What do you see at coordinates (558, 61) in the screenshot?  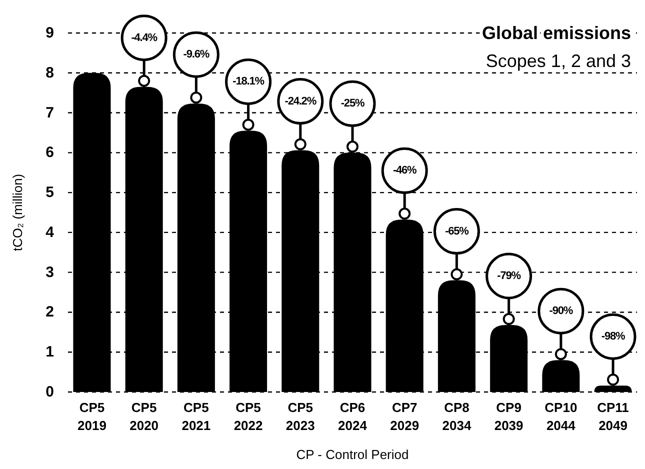 I see `text: Scopes 1, 2 and 3` at bounding box center [558, 61].